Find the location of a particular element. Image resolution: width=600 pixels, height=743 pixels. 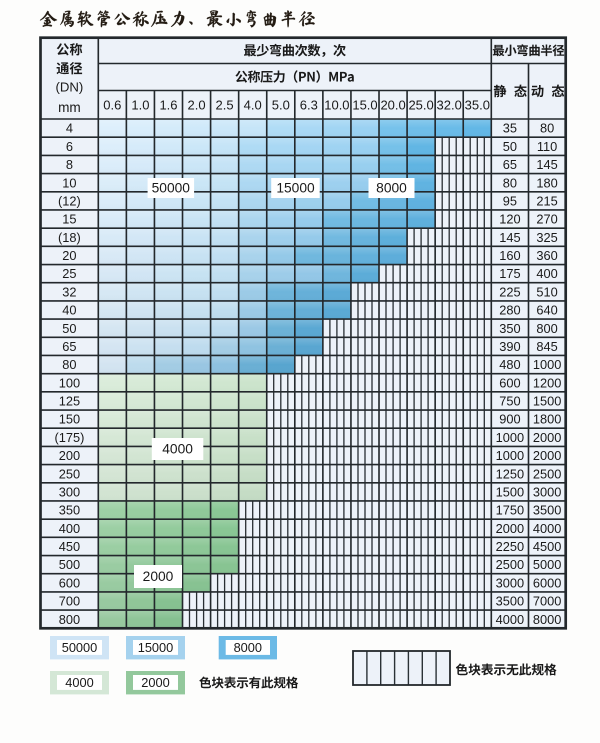

svg-text: 1250 is located at coordinates (510, 473).